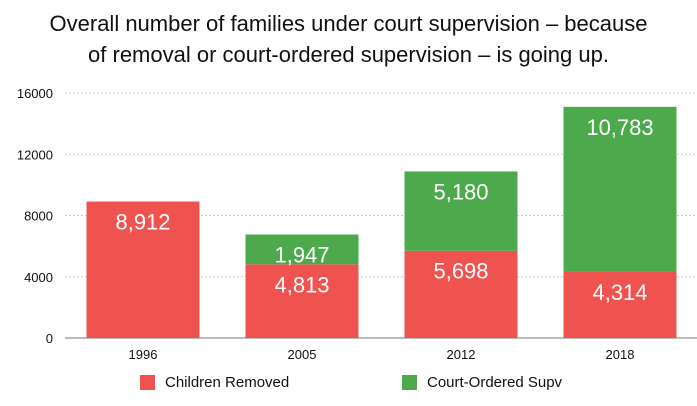 This screenshot has height=406, width=697. I want to click on data-label: 1,947, so click(301, 254).